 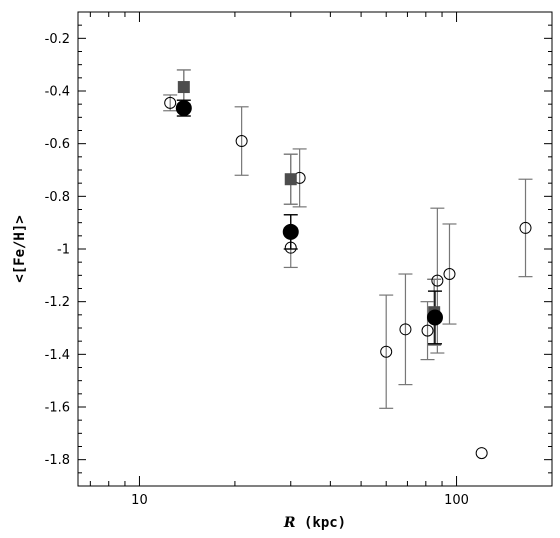 I want to click on x-tick-label: 10, so click(x=139, y=500).